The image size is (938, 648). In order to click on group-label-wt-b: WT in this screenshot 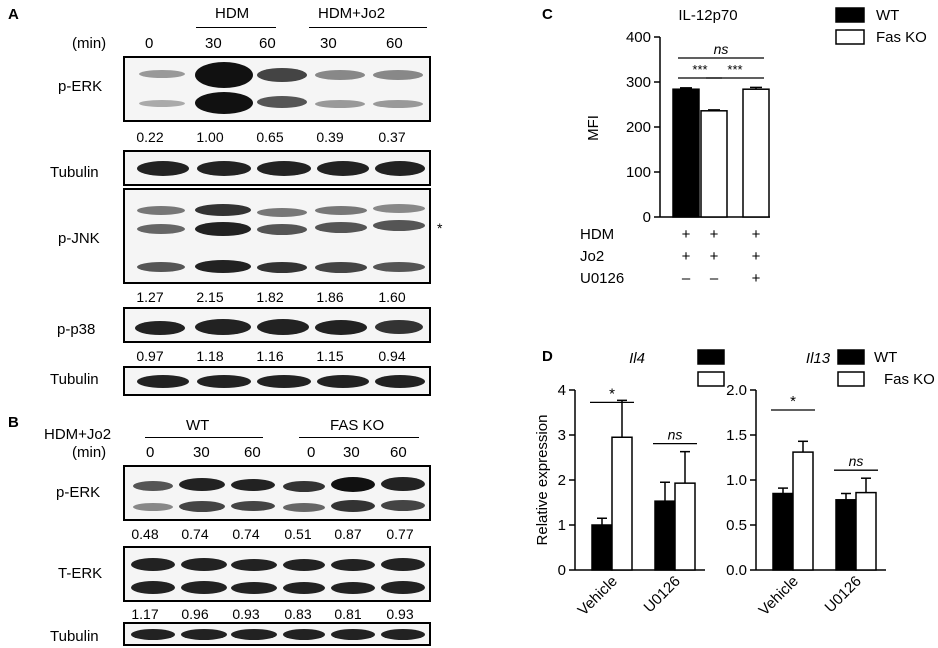, I will do `click(198, 425)`.